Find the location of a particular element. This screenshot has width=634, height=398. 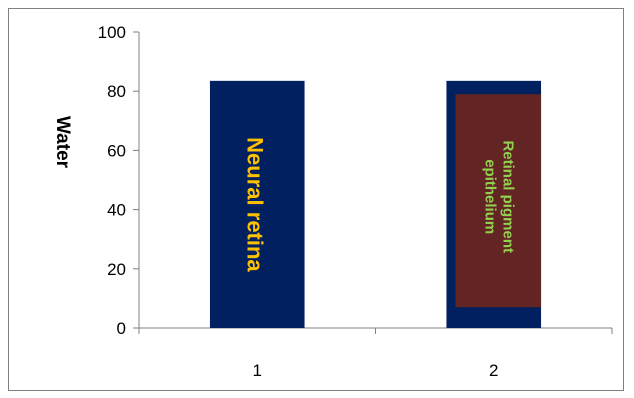

y-tick-label: 60 is located at coordinates (116, 150).